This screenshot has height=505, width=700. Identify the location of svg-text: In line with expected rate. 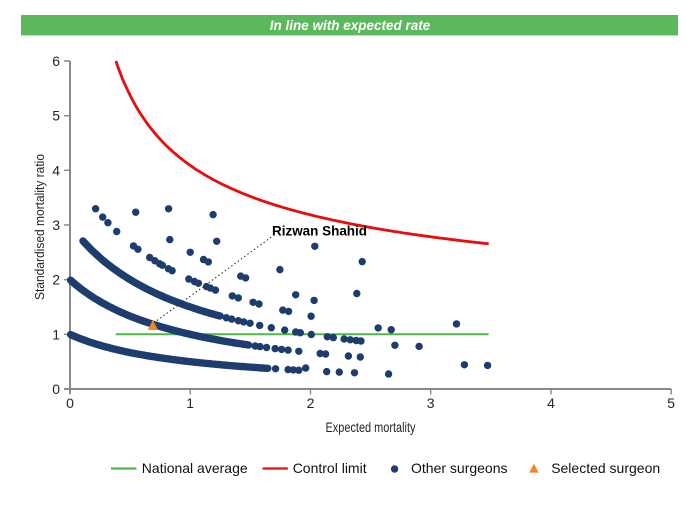
(350, 25).